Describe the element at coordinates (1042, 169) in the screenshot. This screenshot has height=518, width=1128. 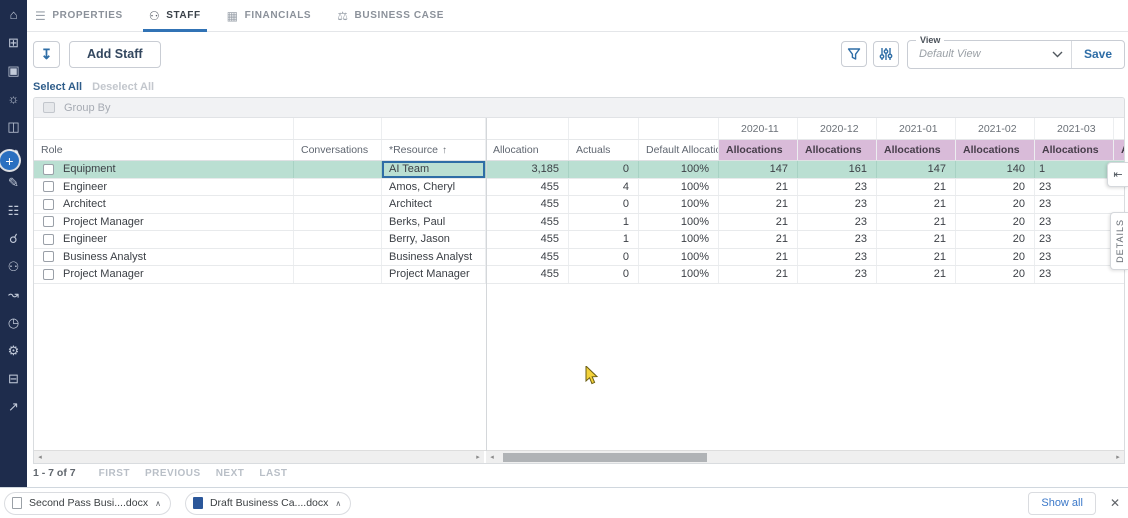
I see `cell-month-allocation-partial: 1` at that location.